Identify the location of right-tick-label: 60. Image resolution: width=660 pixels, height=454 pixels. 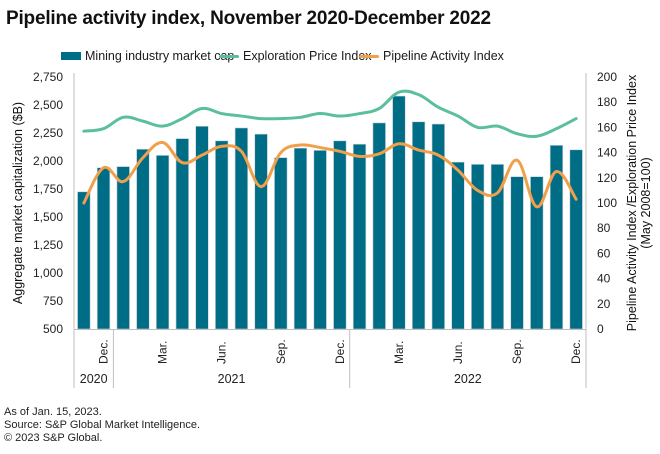
(604, 253).